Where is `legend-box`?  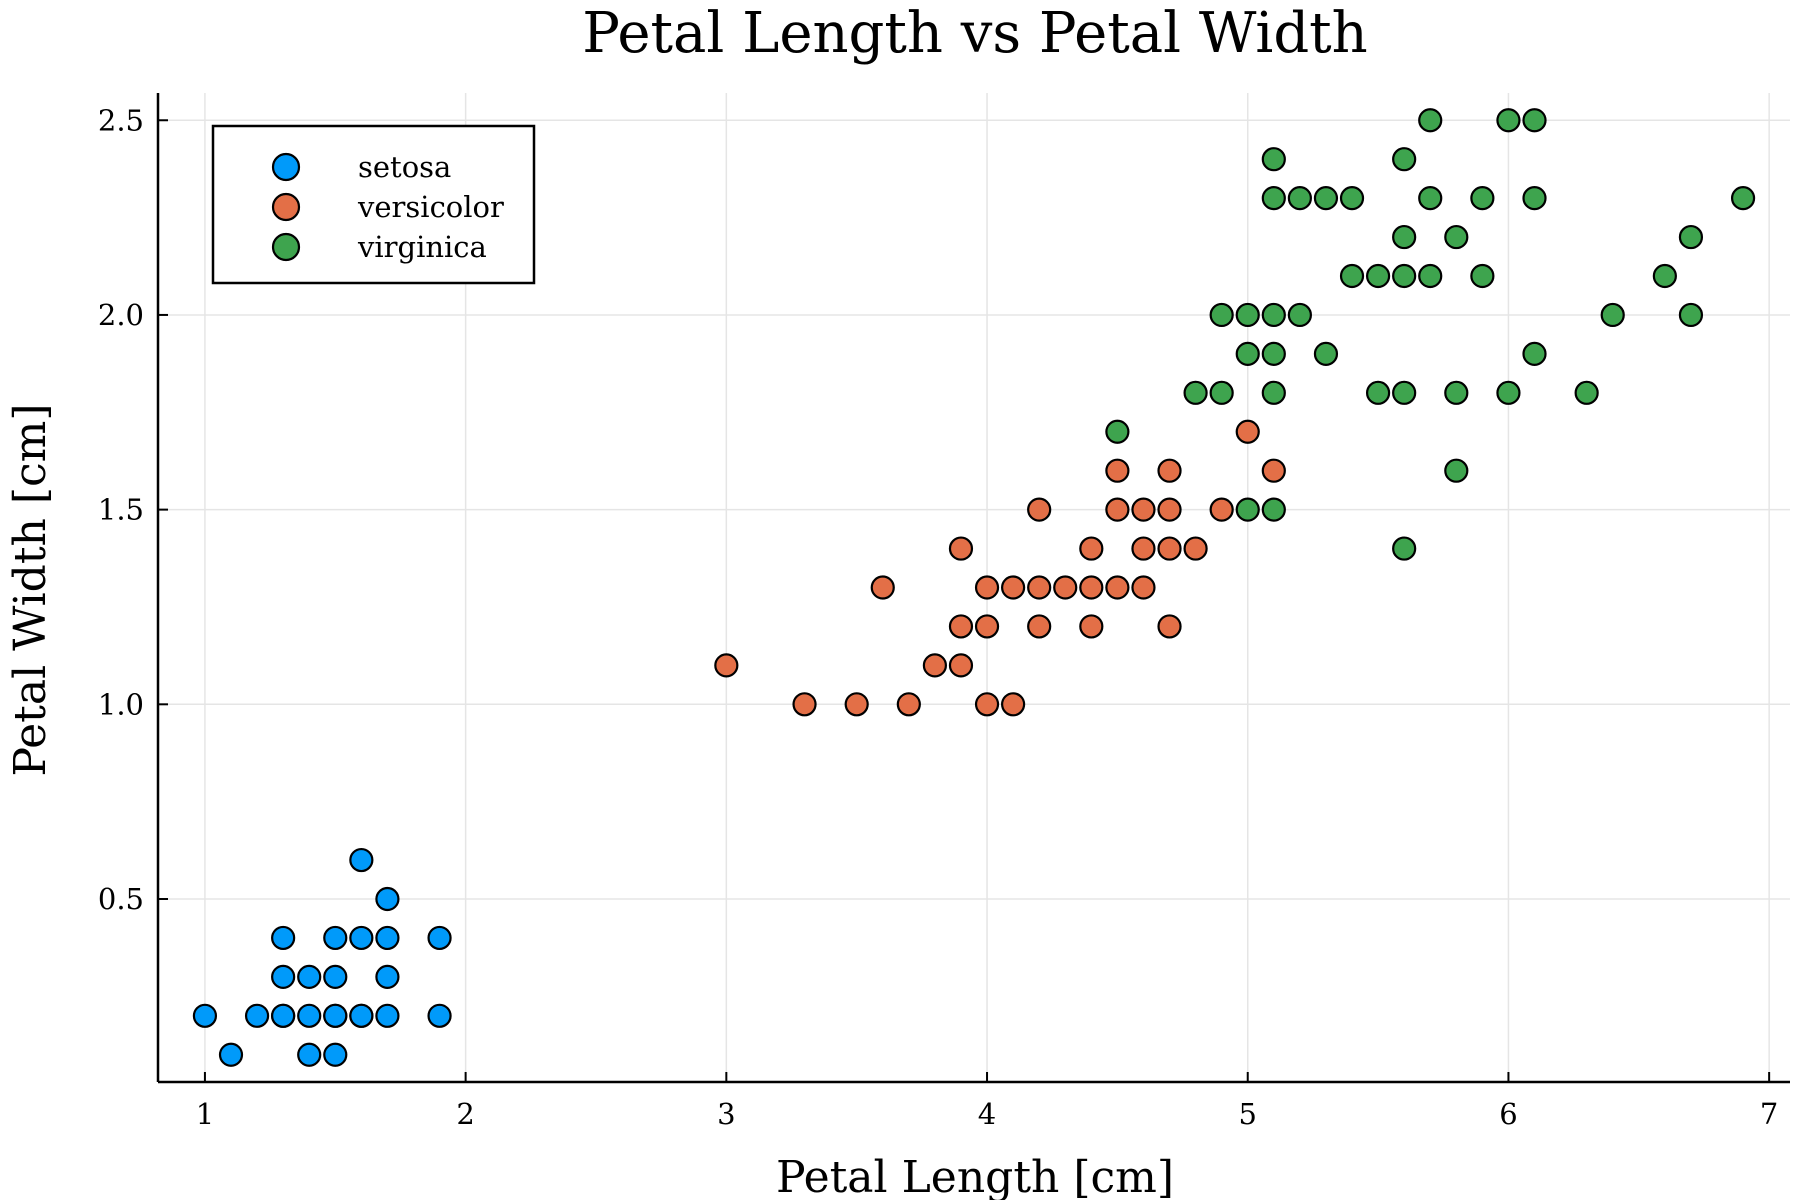
legend-box is located at coordinates (373, 204).